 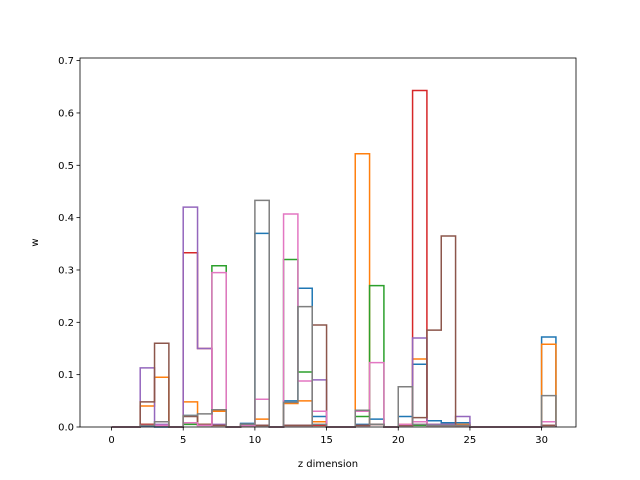 What do you see at coordinates (66, 218) in the screenshot?
I see `y-tick-label: 0.4` at bounding box center [66, 218].